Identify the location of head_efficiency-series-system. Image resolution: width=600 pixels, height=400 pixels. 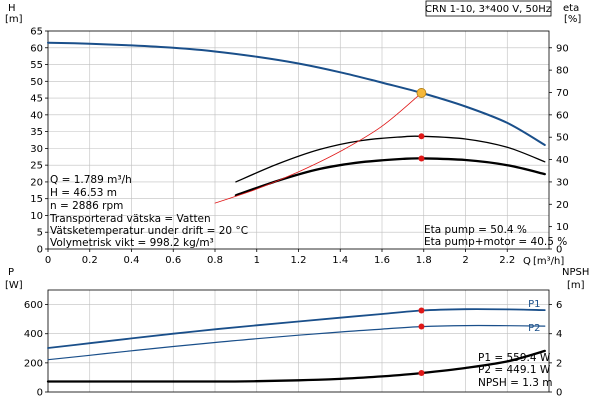
(318, 148).